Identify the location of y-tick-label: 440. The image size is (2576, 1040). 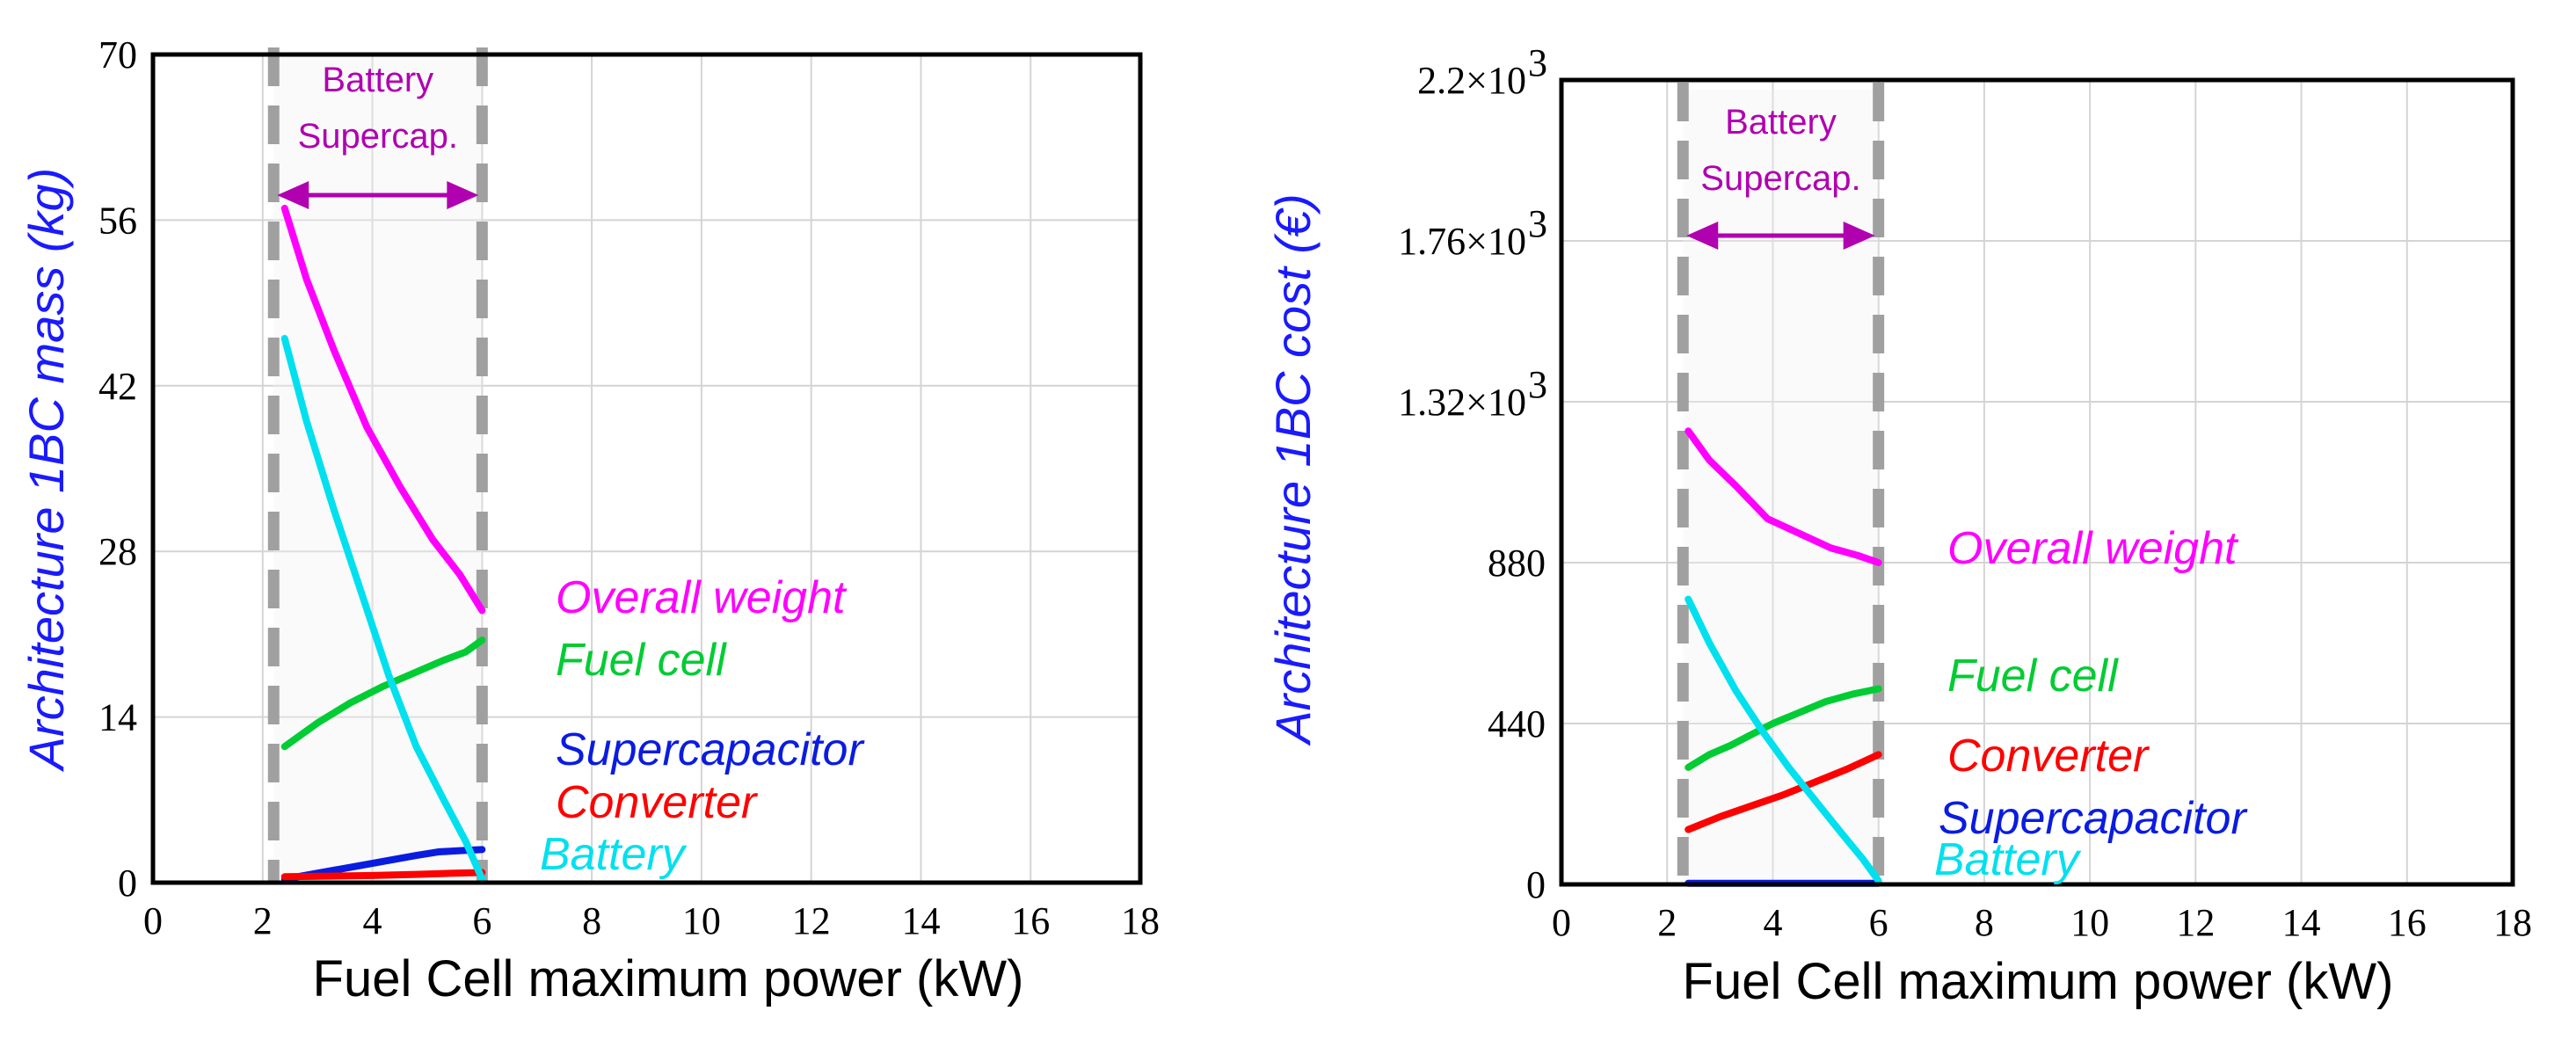
(1517, 723).